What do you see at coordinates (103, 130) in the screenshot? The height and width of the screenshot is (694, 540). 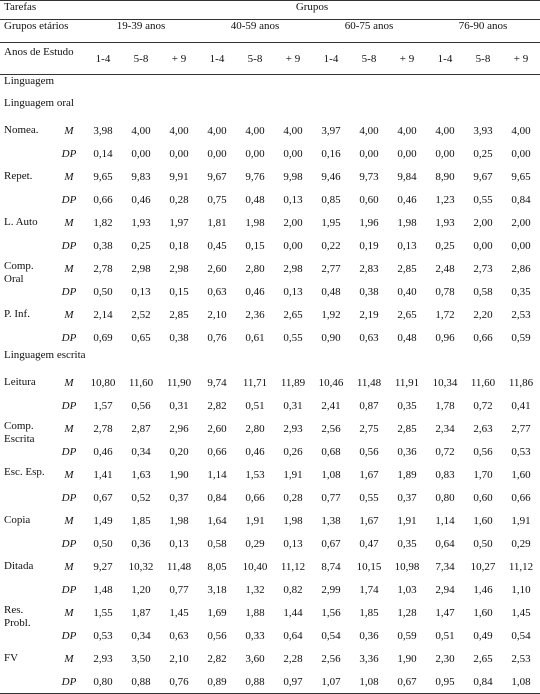 I see `mean-value: 3,98` at bounding box center [103, 130].